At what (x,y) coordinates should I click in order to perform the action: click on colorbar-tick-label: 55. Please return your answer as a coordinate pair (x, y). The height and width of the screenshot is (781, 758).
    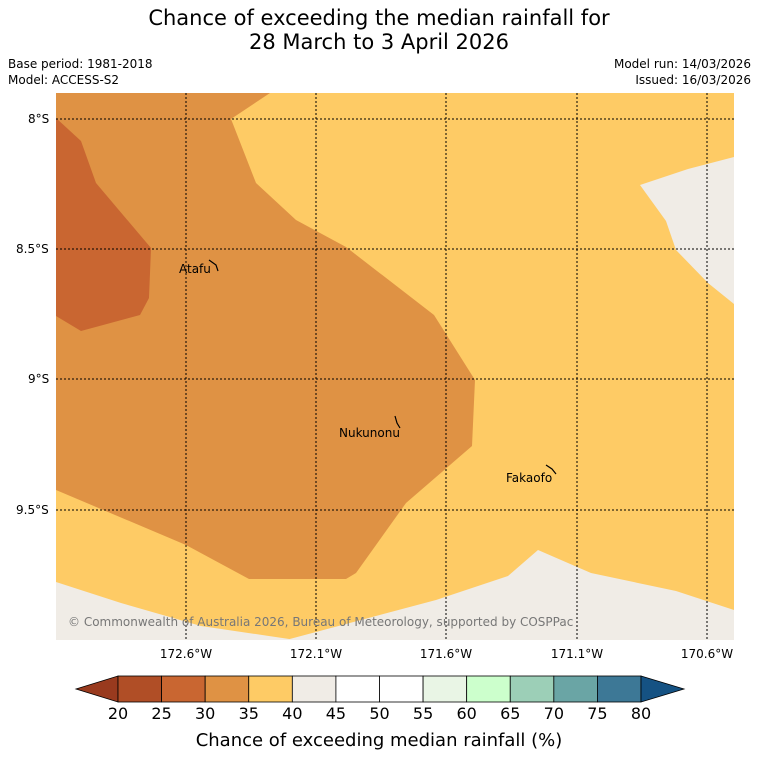
    Looking at the image, I should click on (423, 713).